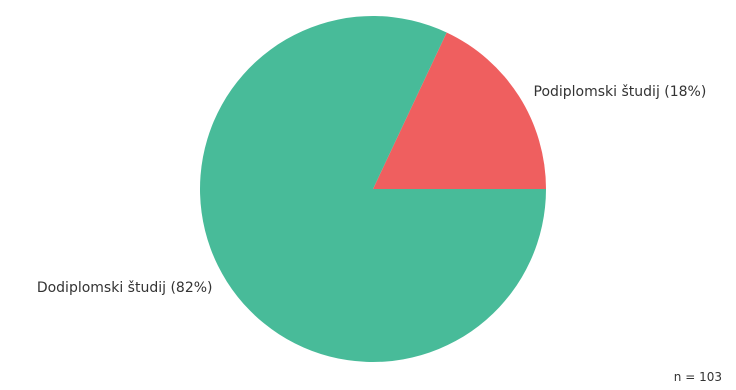  Describe the element at coordinates (125, 288) in the screenshot. I see `pie-label-1: Dodiplomski študij (82%)` at that location.